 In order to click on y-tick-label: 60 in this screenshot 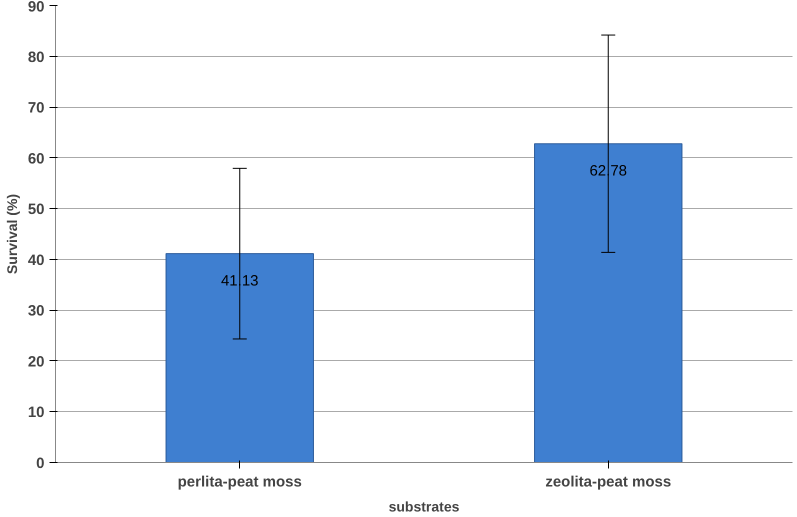, I will do `click(36, 159)`.